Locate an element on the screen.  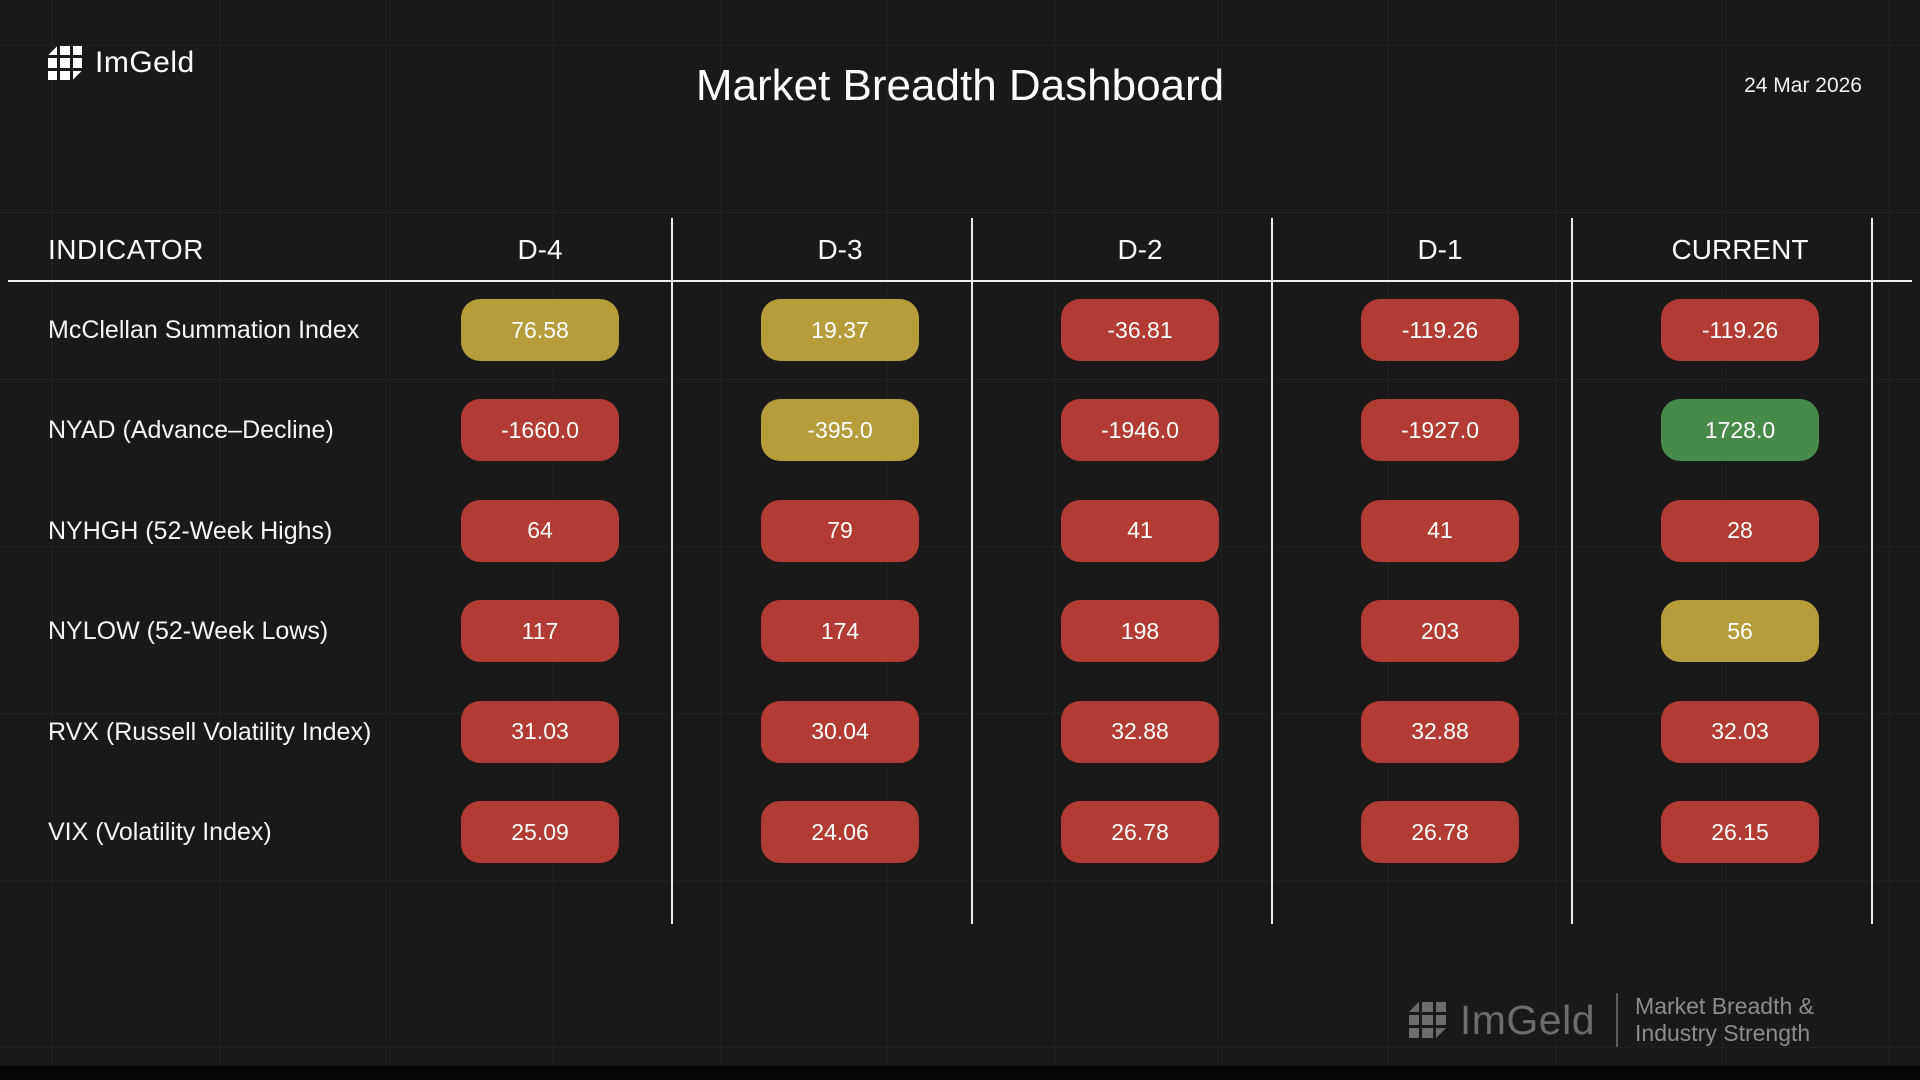
value-pill: 26.15 is located at coordinates (1740, 832).